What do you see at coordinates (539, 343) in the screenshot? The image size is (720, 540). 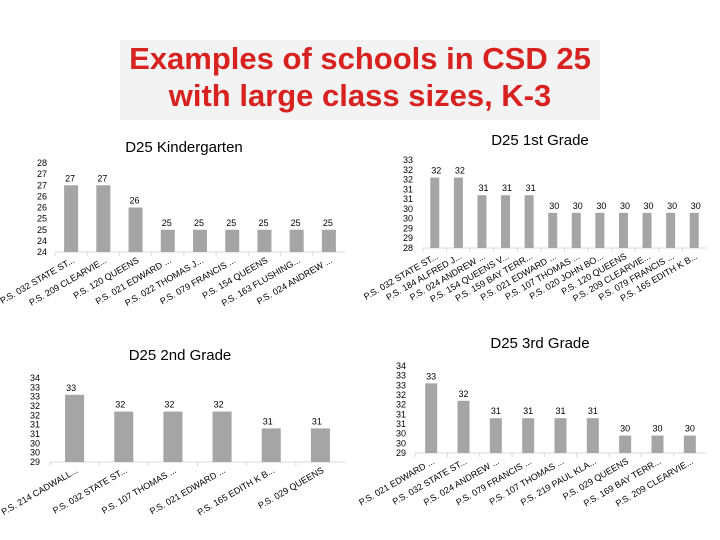 I see `chart-title-grade3: D25 3rd Grade` at bounding box center [539, 343].